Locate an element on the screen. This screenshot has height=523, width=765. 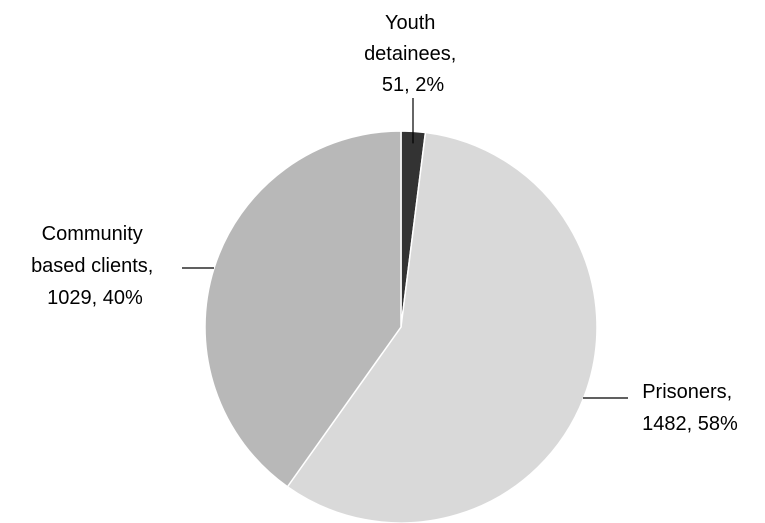
label-line: Community is located at coordinates (92, 234).